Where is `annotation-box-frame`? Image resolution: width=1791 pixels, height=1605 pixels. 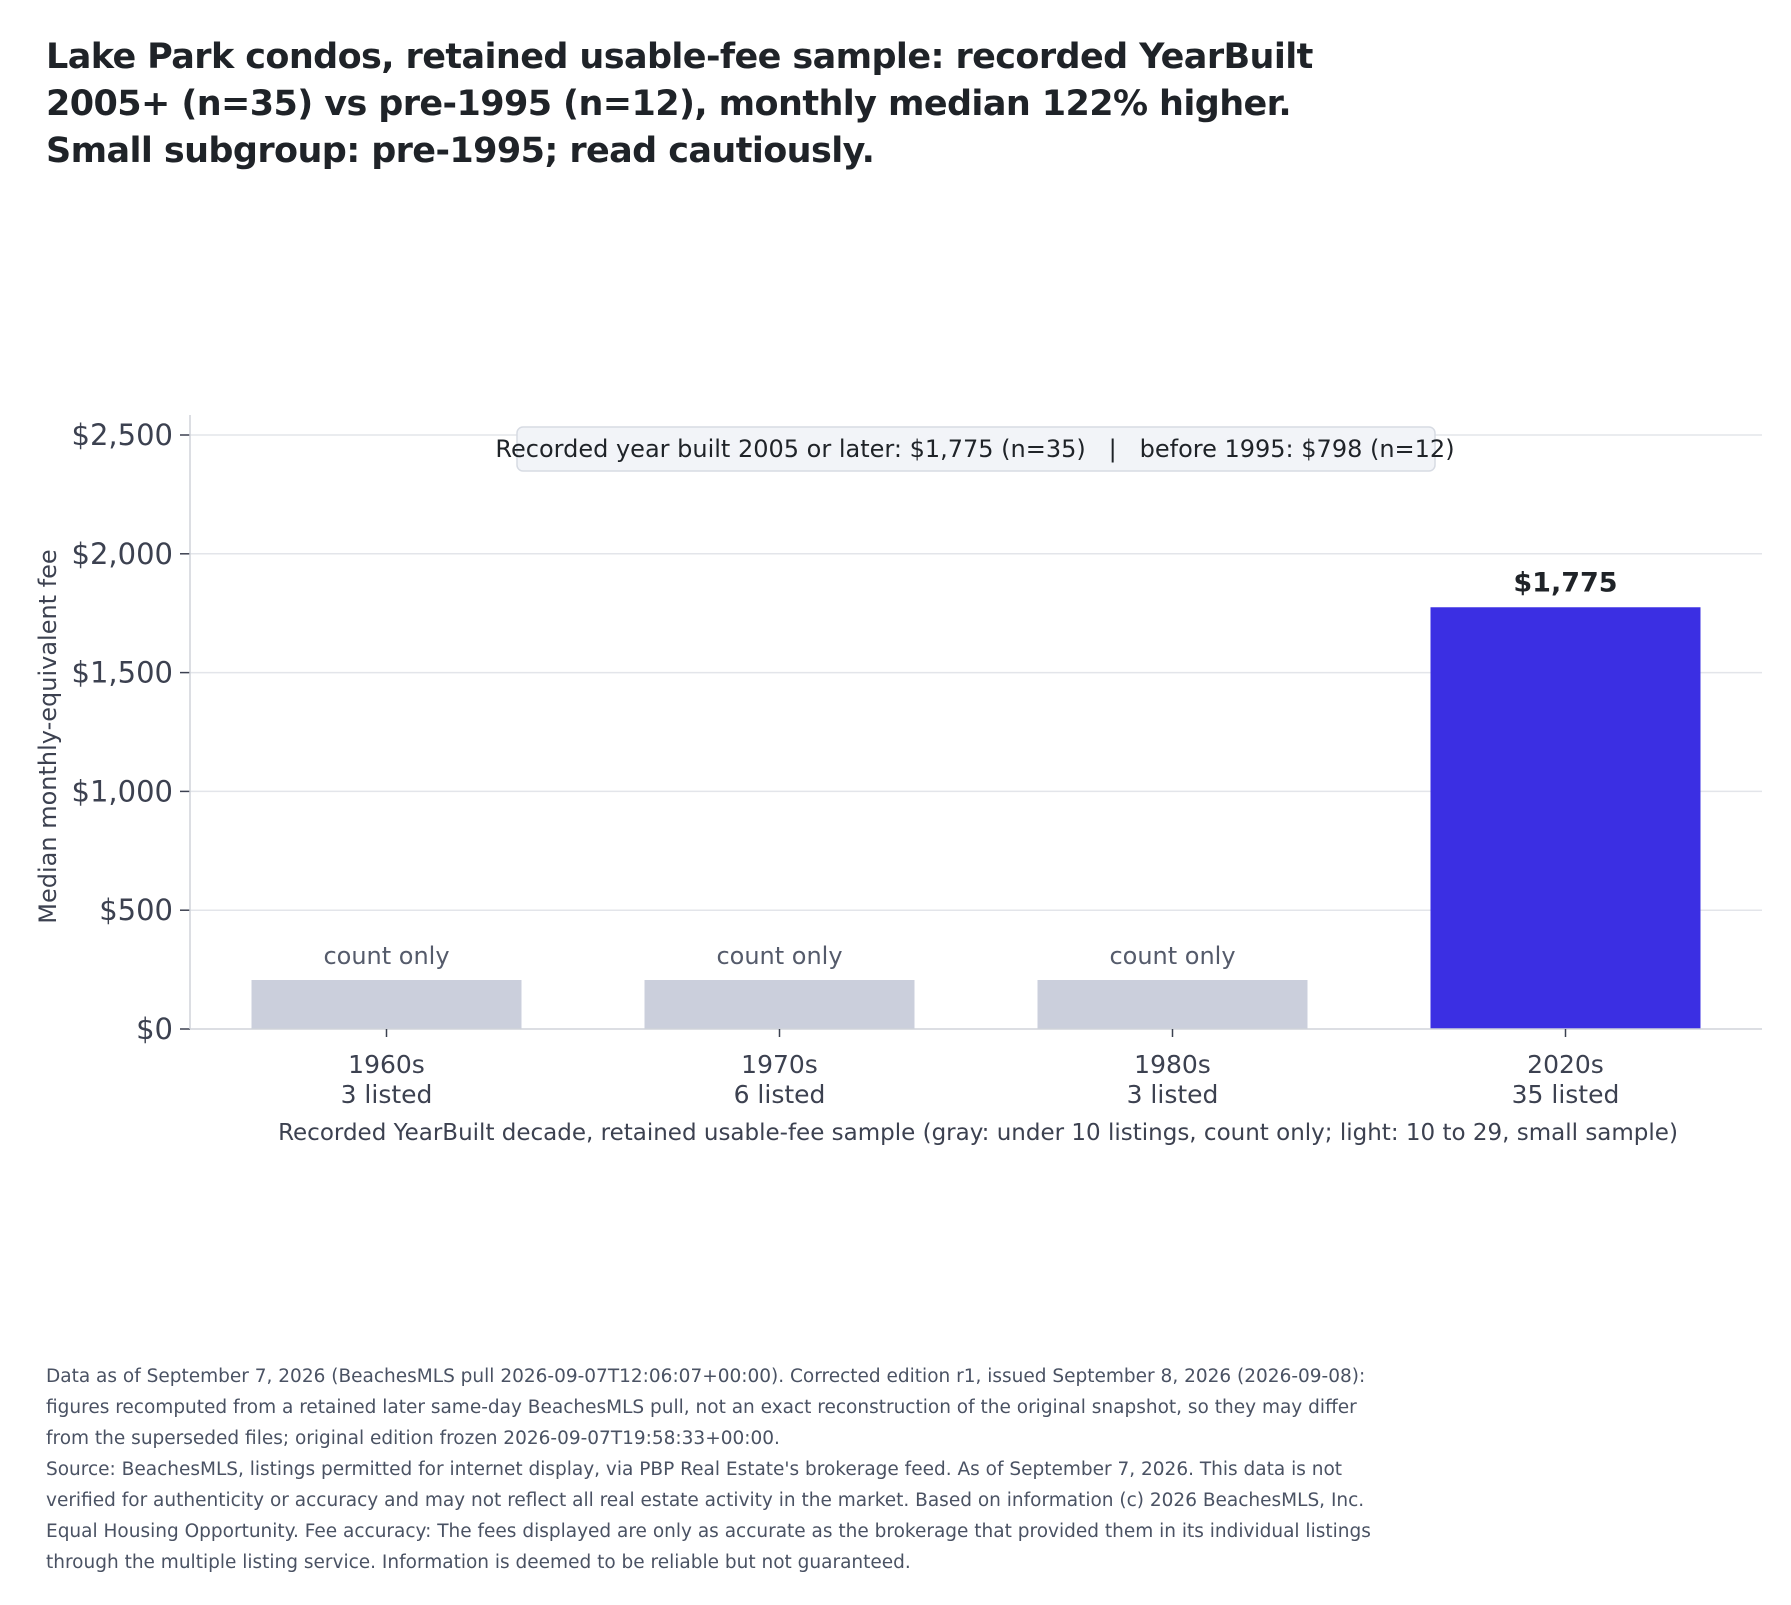 annotation-box-frame is located at coordinates (976, 449).